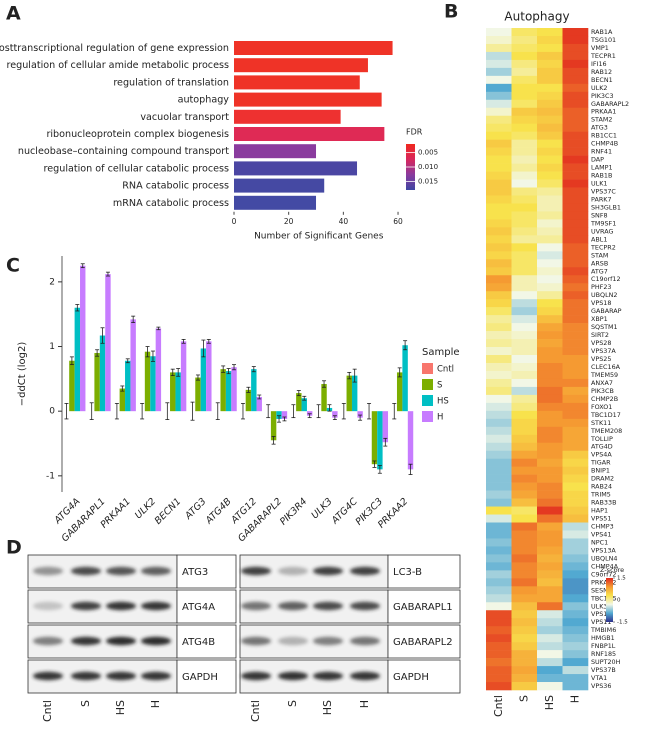  What do you see at coordinates (549, 702) in the screenshot?
I see `column-label: HS` at bounding box center [549, 702].